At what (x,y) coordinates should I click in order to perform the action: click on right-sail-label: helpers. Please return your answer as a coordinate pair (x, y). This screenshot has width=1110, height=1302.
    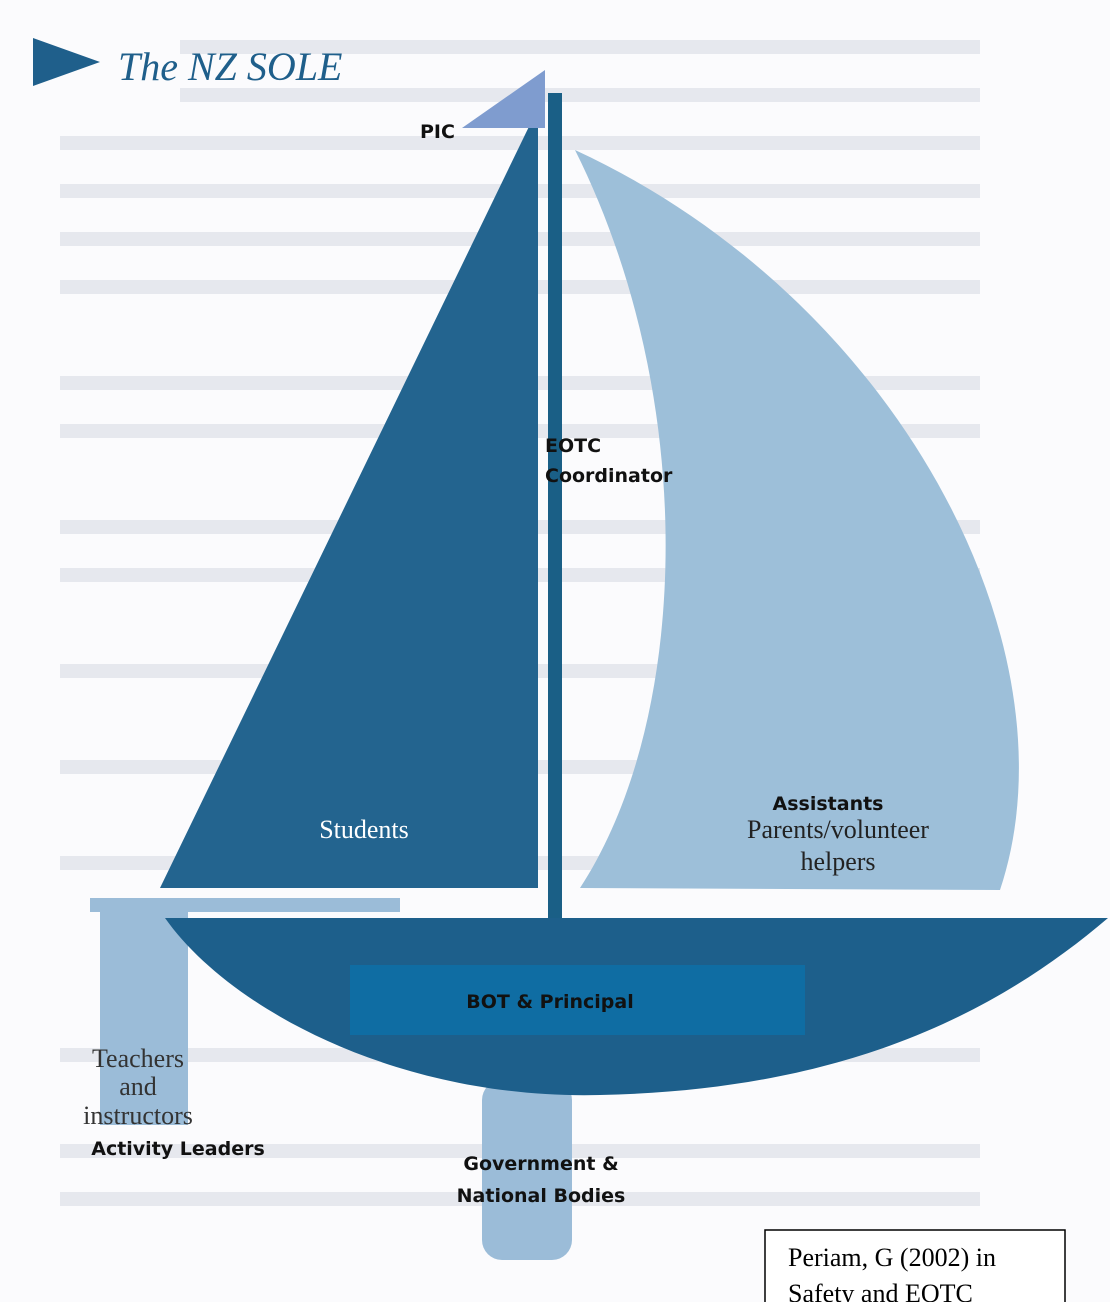
    Looking at the image, I should click on (837, 861).